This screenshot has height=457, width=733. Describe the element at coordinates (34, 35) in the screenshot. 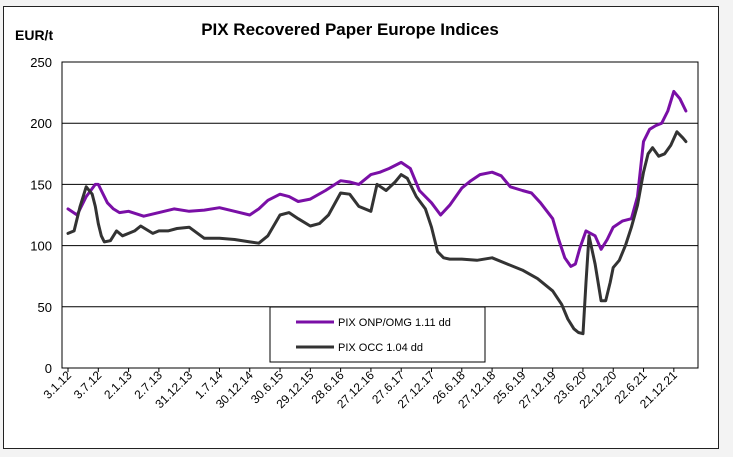

I see `y-axis-label: EUR/t` at that location.